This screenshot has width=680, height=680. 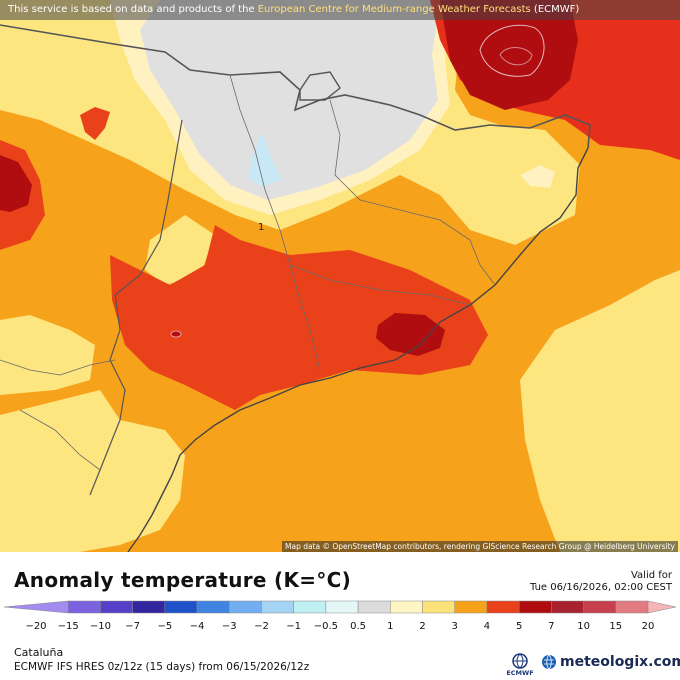 What do you see at coordinates (600, 587) in the screenshot?
I see `valid-date: Tue 06/16/2026, 02:00 CEST` at bounding box center [600, 587].